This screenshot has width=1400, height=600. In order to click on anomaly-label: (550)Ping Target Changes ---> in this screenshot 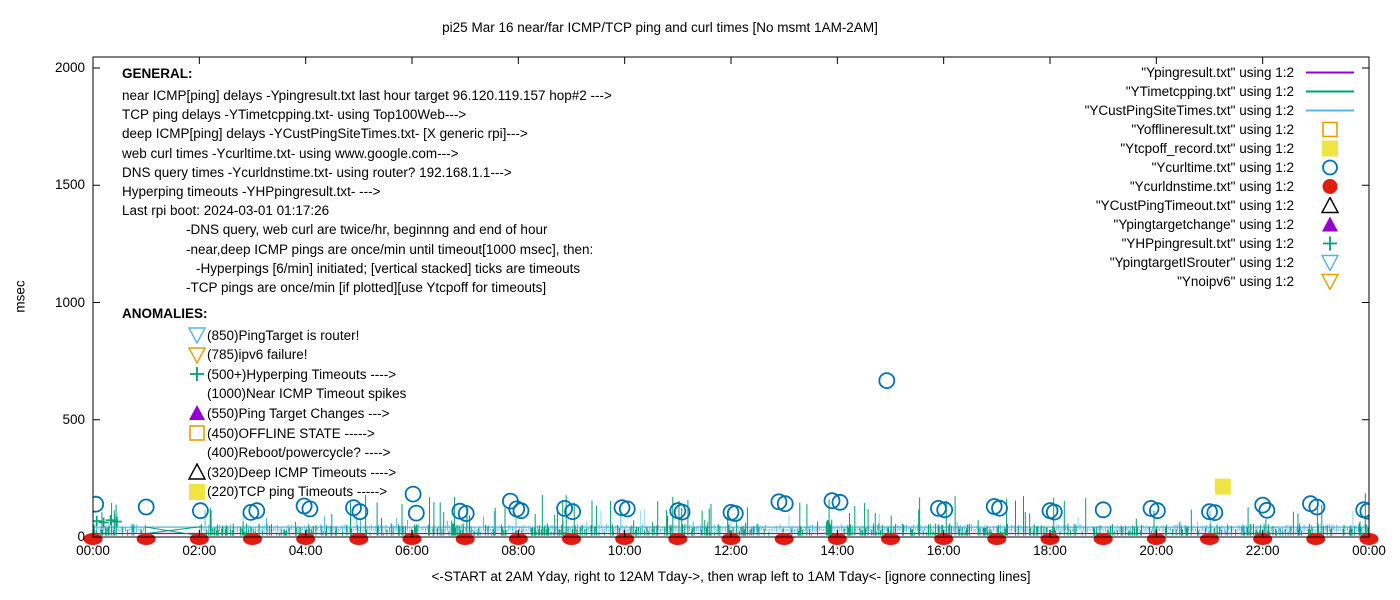, I will do `click(298, 413)`.